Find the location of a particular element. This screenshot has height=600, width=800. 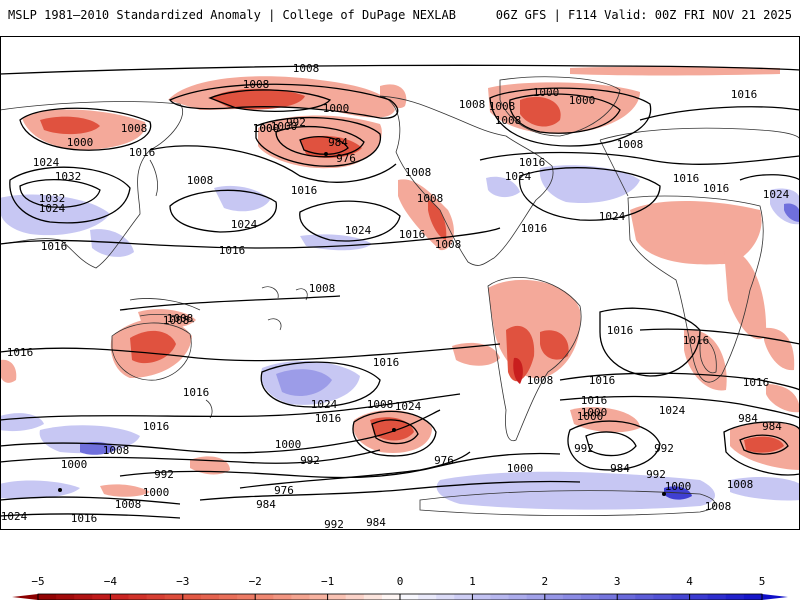

colorbar-tick-label: 0 is located at coordinates (400, 581).